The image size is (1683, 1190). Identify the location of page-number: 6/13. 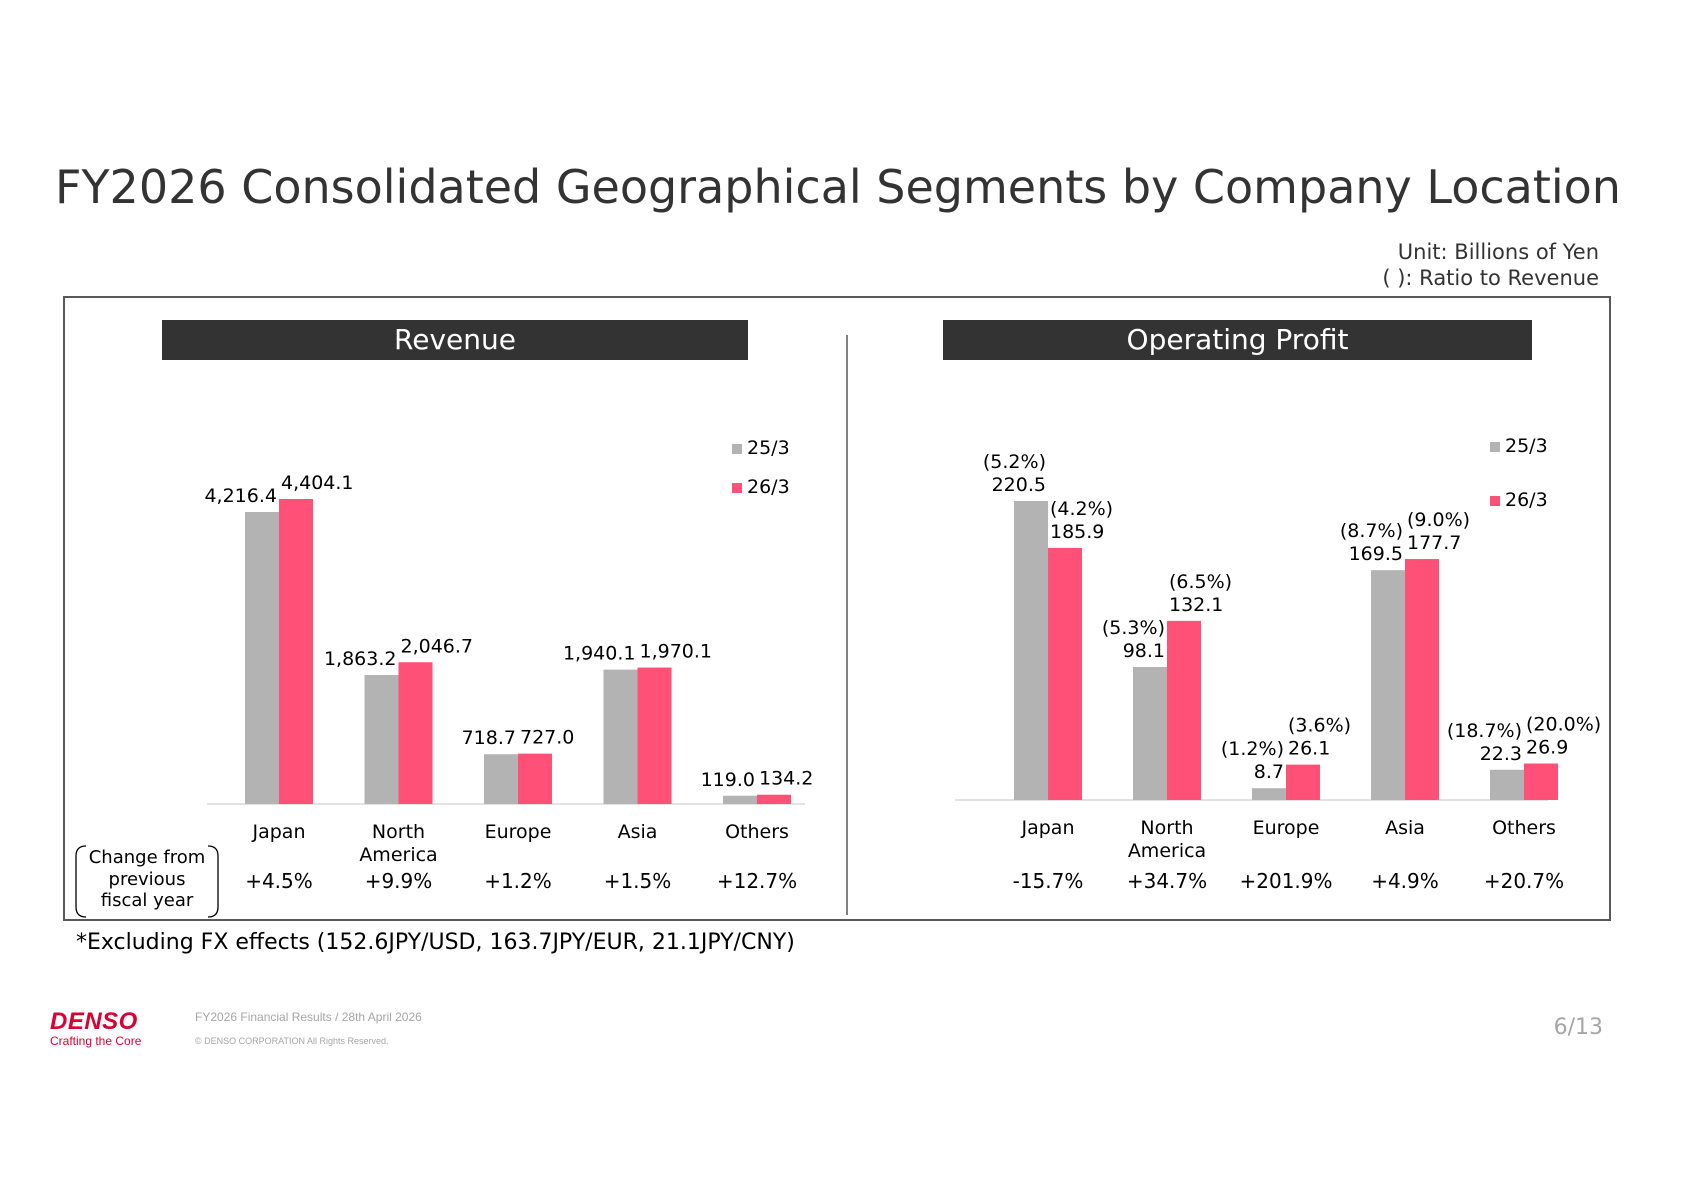
(1578, 1027).